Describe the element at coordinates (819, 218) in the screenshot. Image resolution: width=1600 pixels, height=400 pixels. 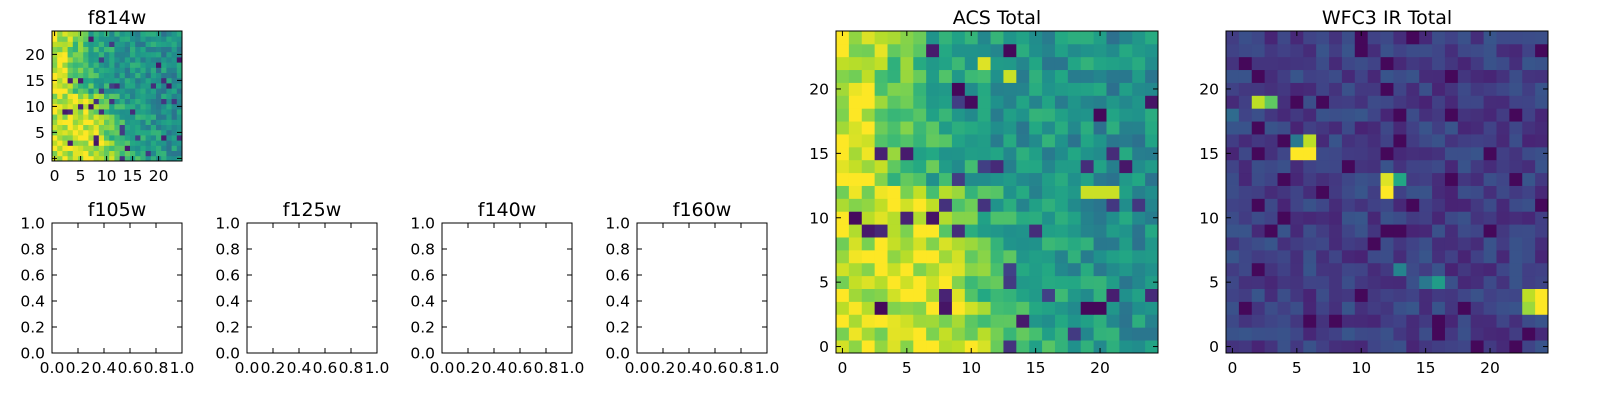
I see `y-tick-label: 10` at that location.